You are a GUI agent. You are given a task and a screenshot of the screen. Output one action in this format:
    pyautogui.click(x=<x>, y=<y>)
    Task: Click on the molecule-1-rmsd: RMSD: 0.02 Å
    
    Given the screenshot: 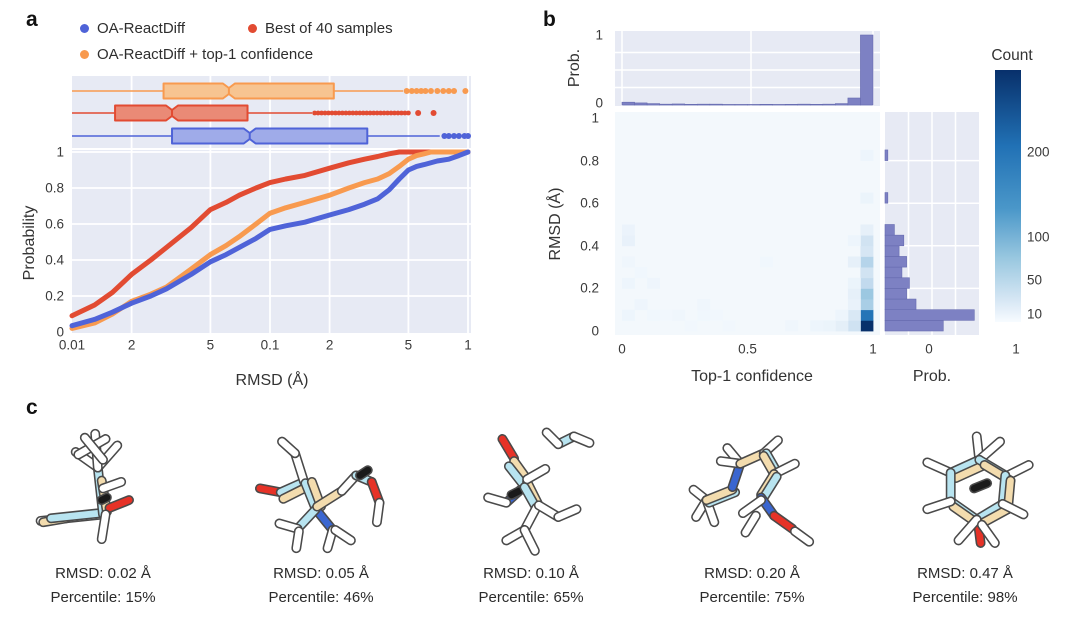 What is the action you would take?
    pyautogui.click(x=103, y=573)
    